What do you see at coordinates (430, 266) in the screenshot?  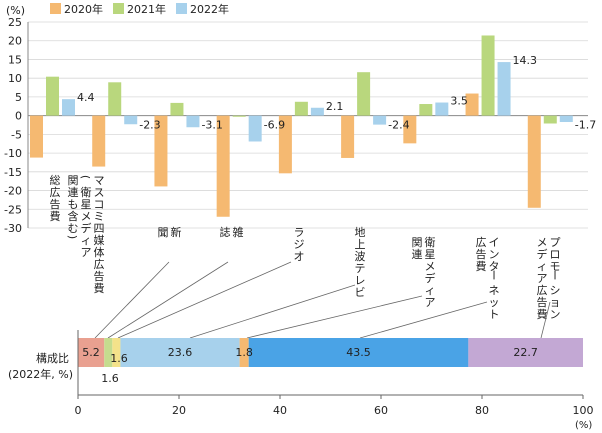 I see `svg-text: メ` at bounding box center [430, 266].